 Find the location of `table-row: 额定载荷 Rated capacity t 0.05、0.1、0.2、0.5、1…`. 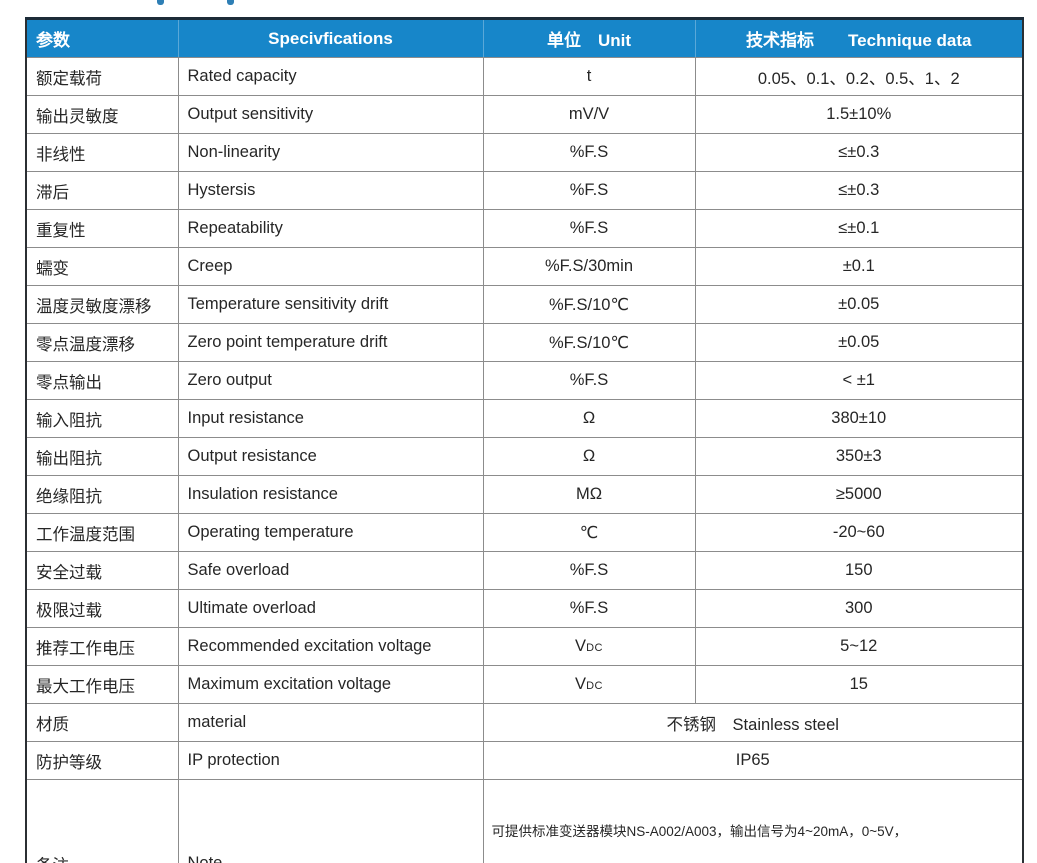

table-row: 额定载荷 Rated capacity t 0.05、0.1、0.2、0.5、1… is located at coordinates (524, 76).